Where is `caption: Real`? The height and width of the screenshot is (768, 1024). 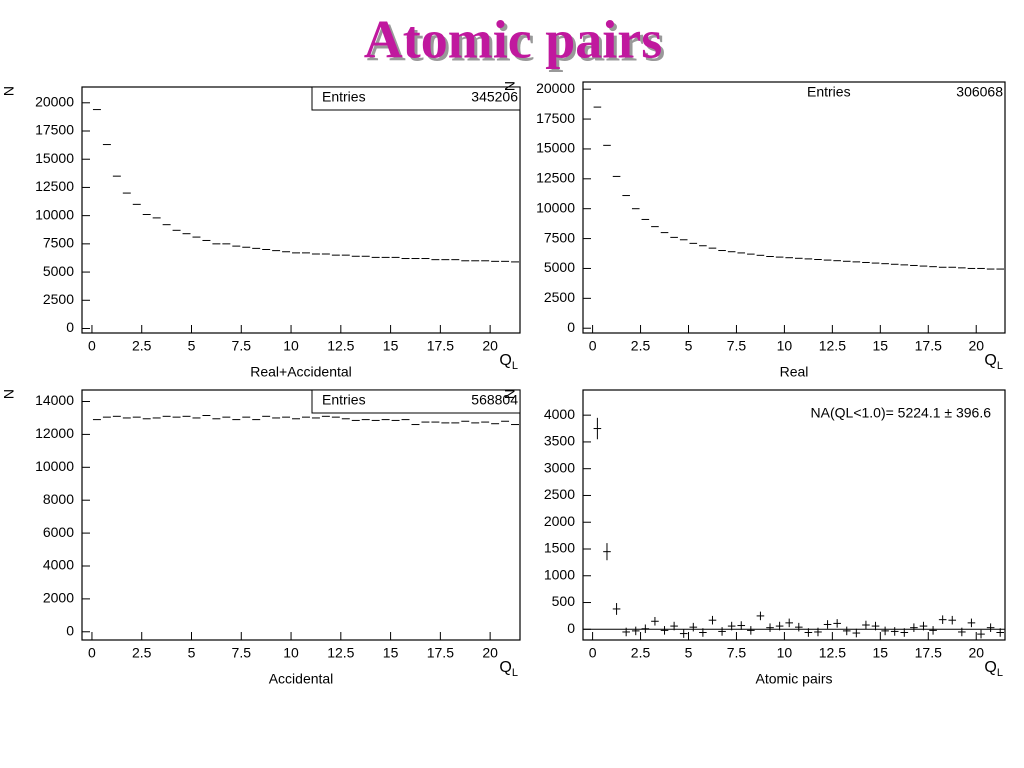 caption: Real is located at coordinates (794, 372).